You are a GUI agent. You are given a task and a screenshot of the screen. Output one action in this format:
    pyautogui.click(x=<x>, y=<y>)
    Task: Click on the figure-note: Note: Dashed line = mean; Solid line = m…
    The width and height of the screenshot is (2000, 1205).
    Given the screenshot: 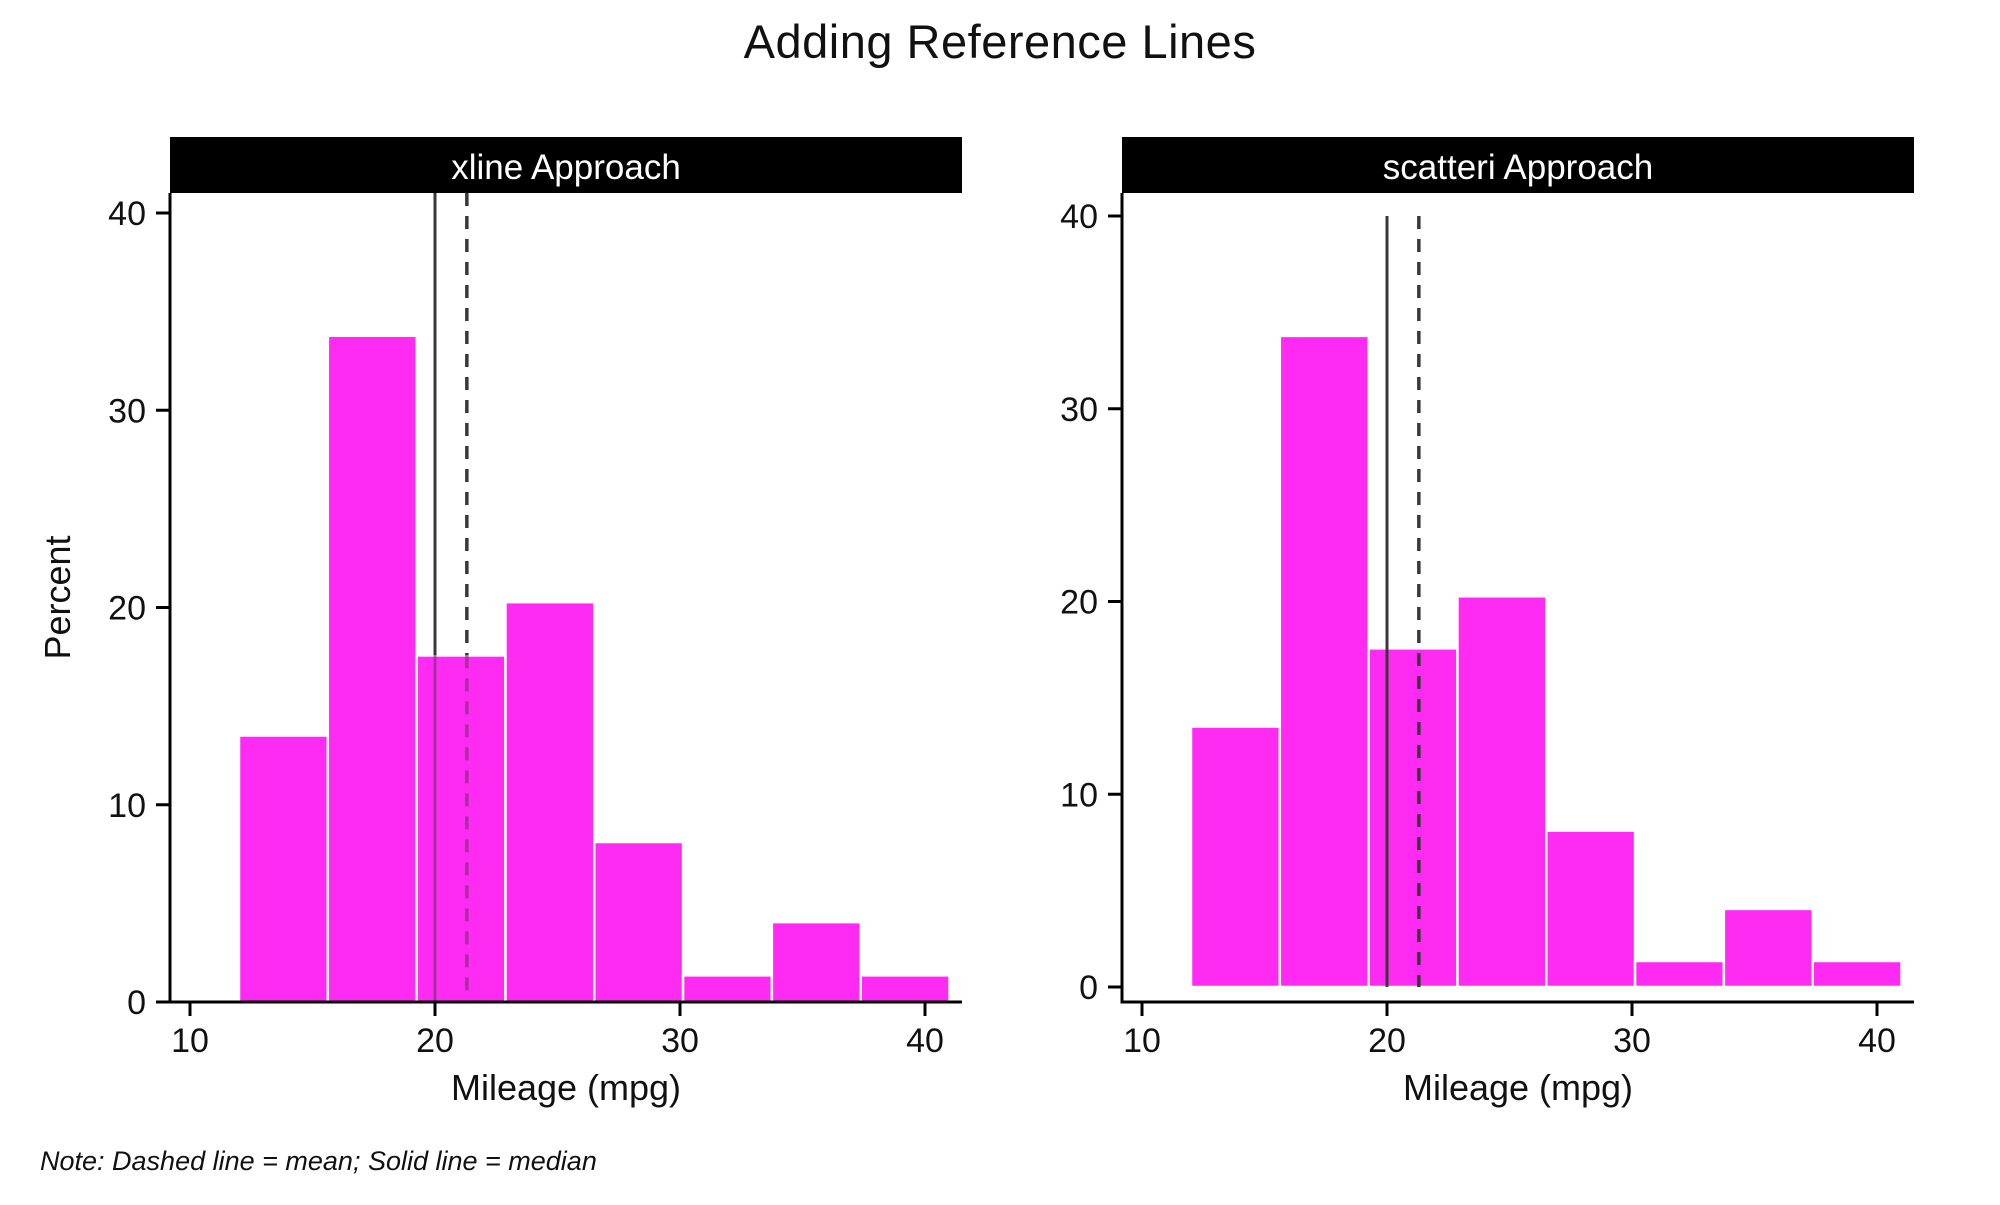 What is the action you would take?
    pyautogui.click(x=318, y=1161)
    